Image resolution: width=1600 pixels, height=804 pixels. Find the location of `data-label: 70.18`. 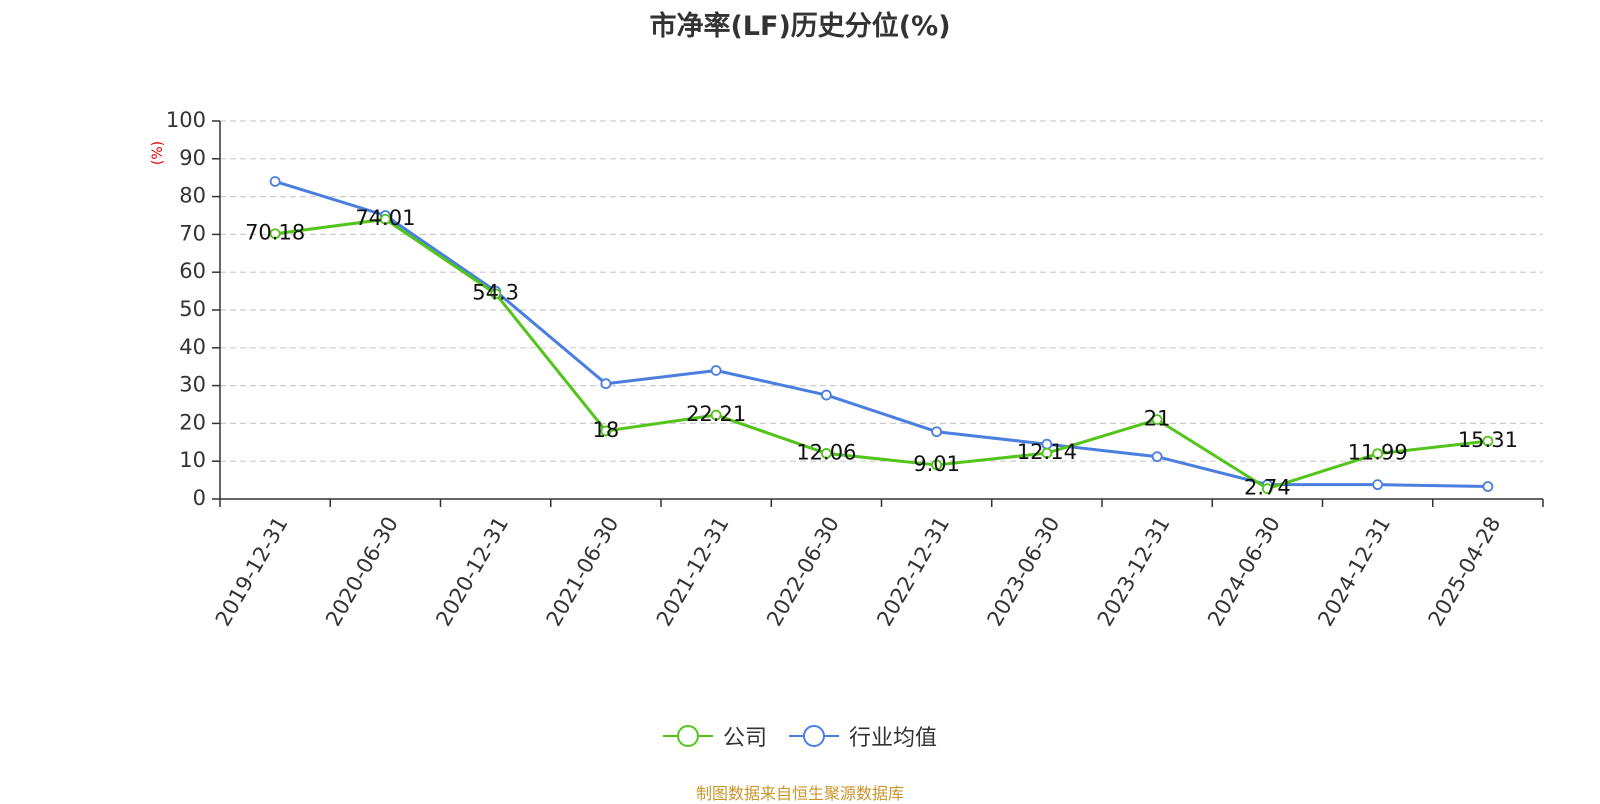

data-label: 70.18 is located at coordinates (275, 233).